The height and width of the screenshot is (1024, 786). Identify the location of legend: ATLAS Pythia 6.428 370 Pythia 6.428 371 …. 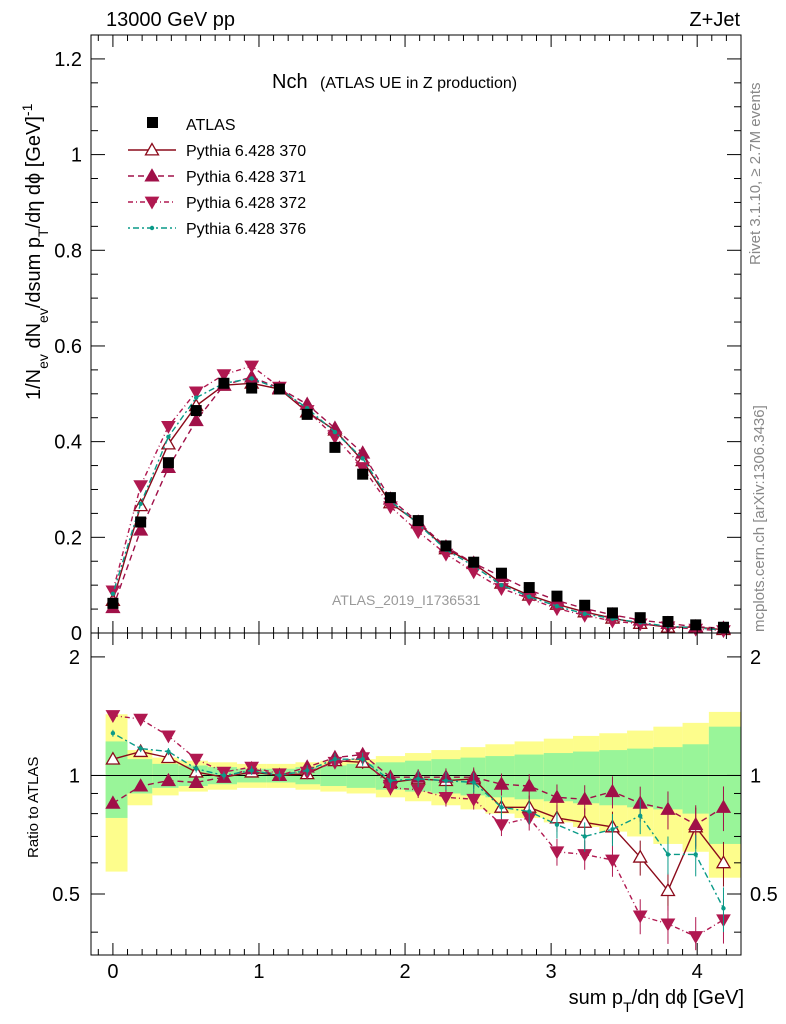
(217, 177).